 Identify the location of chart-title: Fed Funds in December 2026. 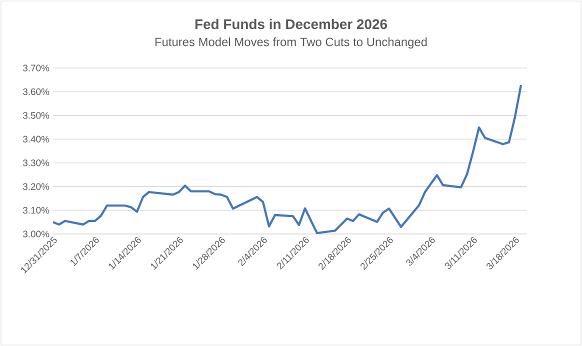
(291, 24).